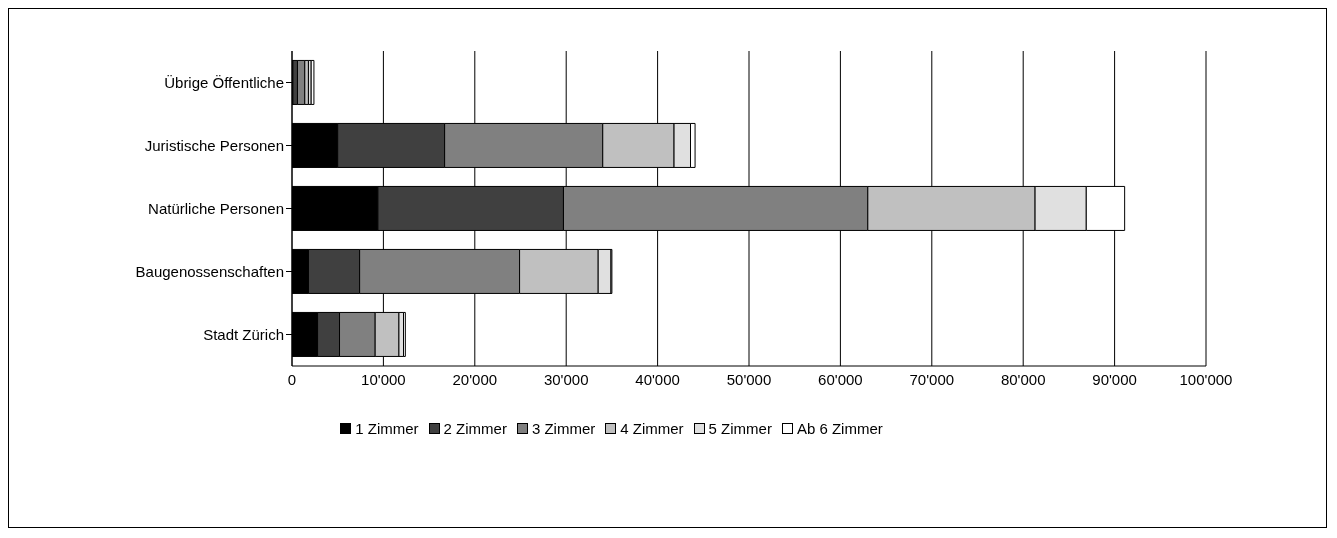 Image resolution: width=1337 pixels, height=538 pixels. What do you see at coordinates (475, 428) in the screenshot?
I see `legend-label: 2 Zimmer` at bounding box center [475, 428].